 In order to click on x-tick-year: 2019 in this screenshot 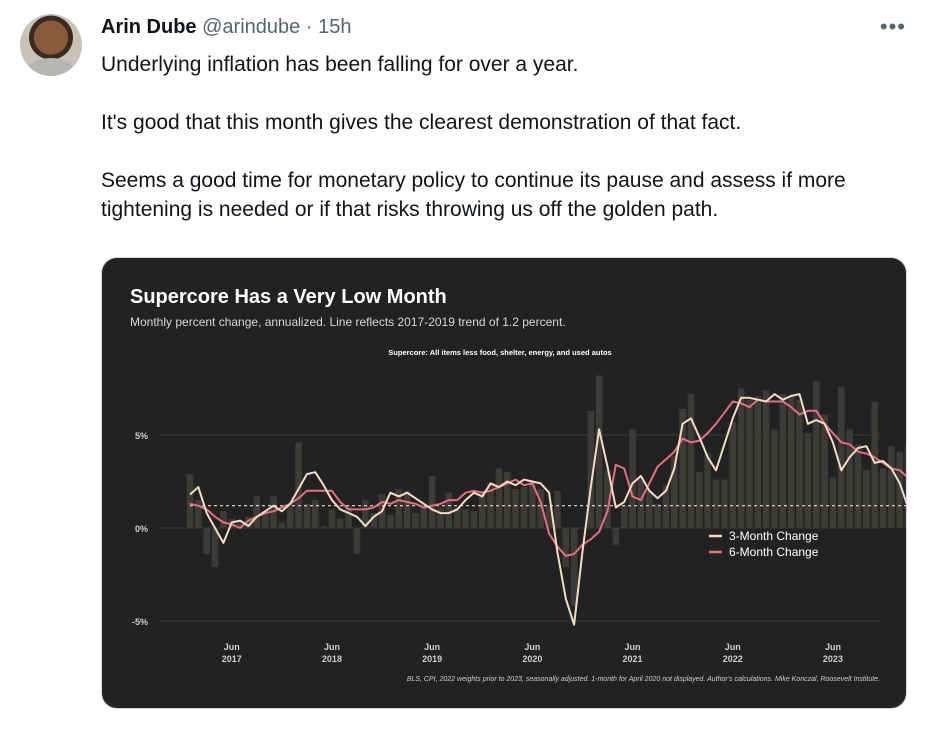, I will do `click(432, 659)`.